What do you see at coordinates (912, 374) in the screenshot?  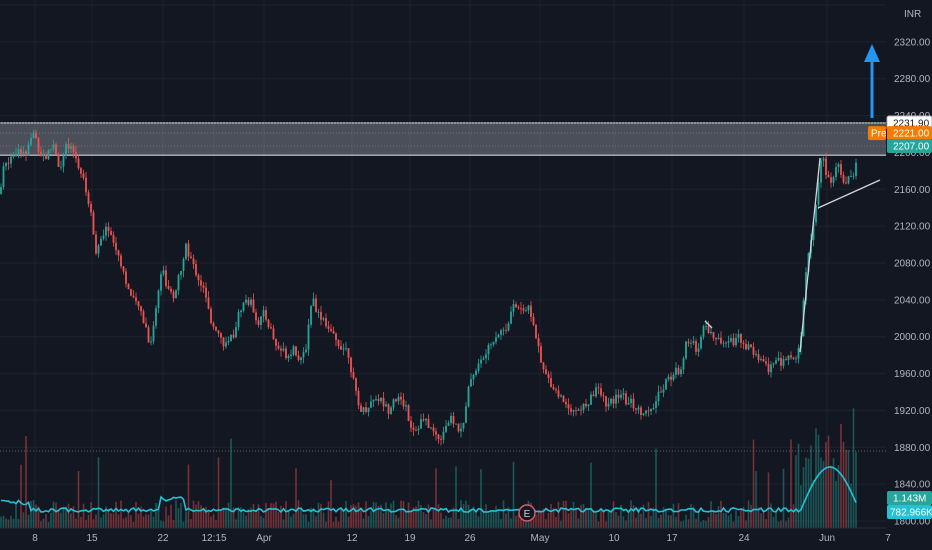 I see `price-tick-label: 1960.00` at bounding box center [912, 374].